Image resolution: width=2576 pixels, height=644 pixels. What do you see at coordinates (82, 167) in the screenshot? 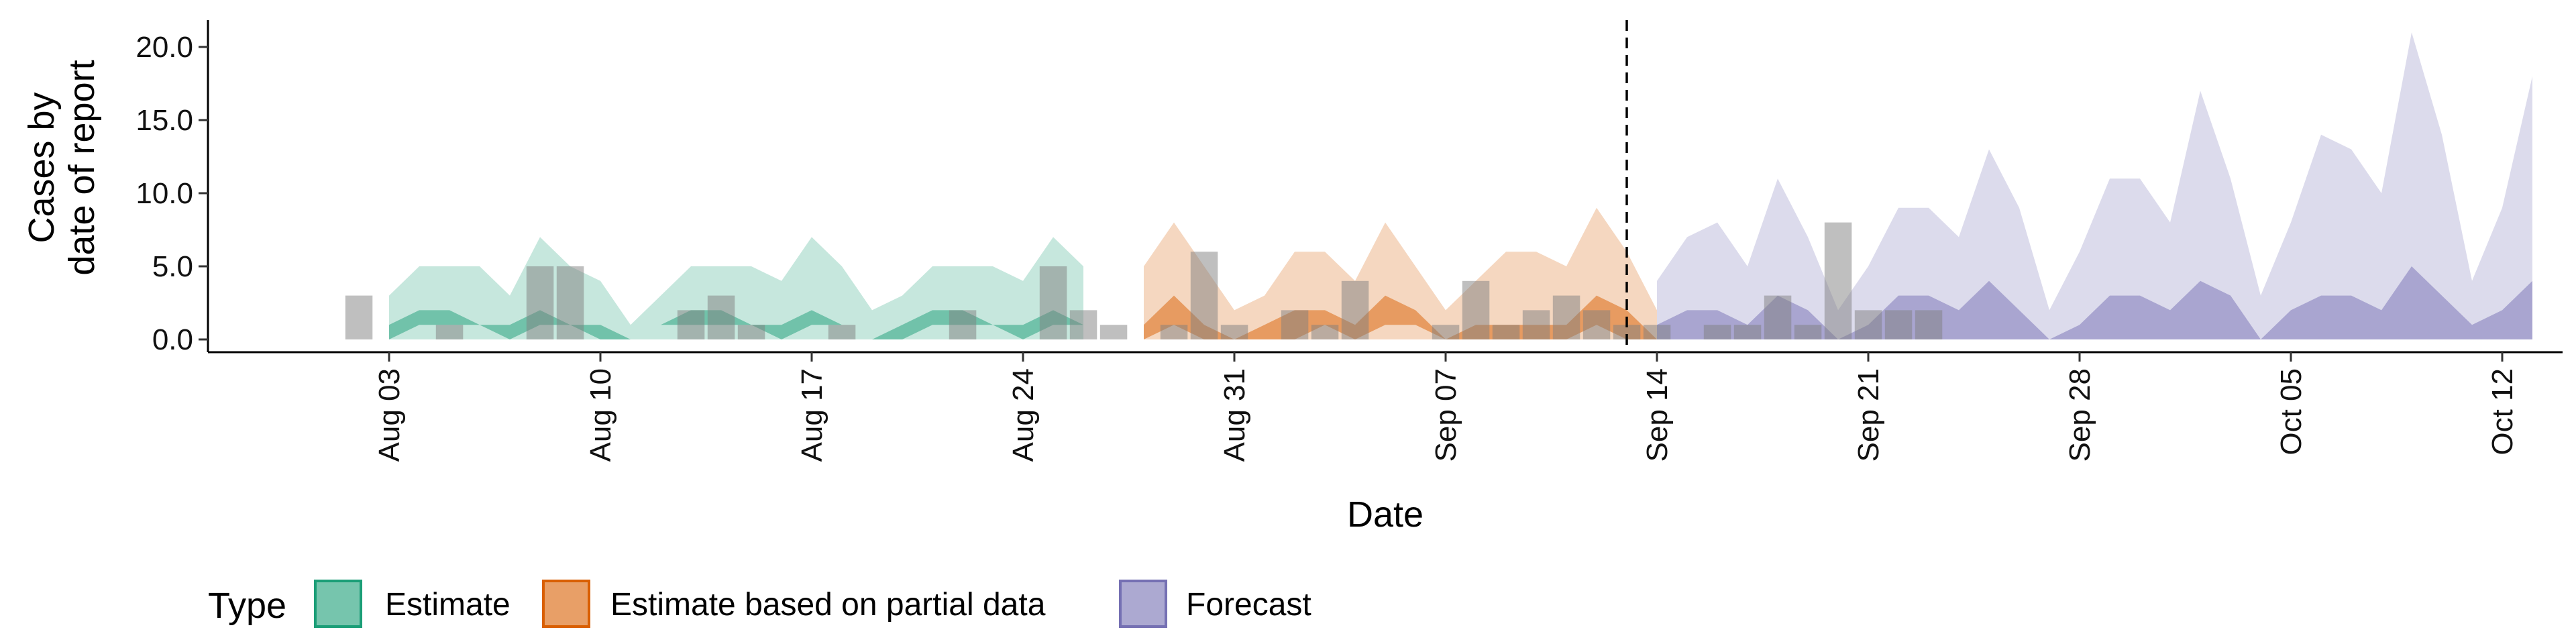
I see `y-axis-title-line-2: date of report` at bounding box center [82, 167].